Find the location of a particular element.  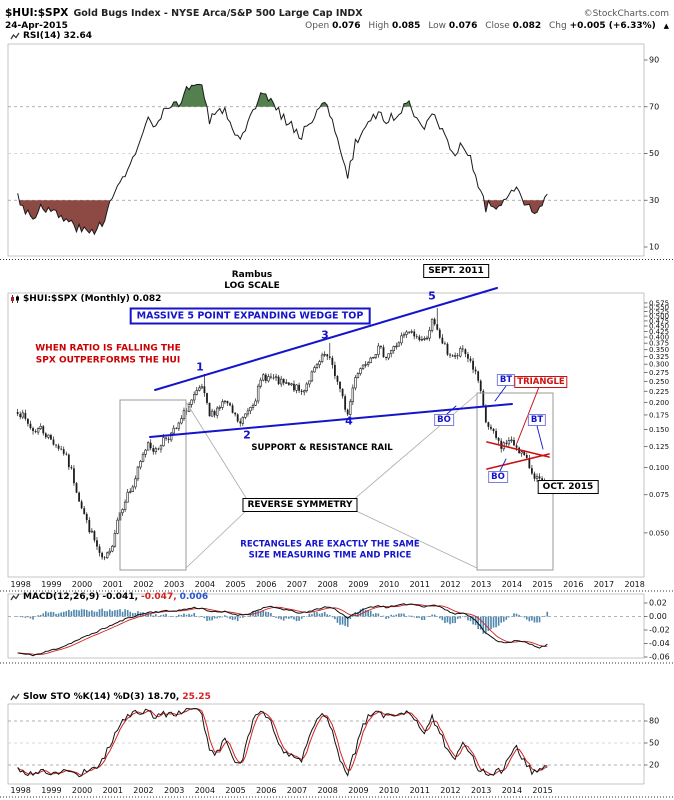

svg-text: 0.500 is located at coordinates (659, 317).